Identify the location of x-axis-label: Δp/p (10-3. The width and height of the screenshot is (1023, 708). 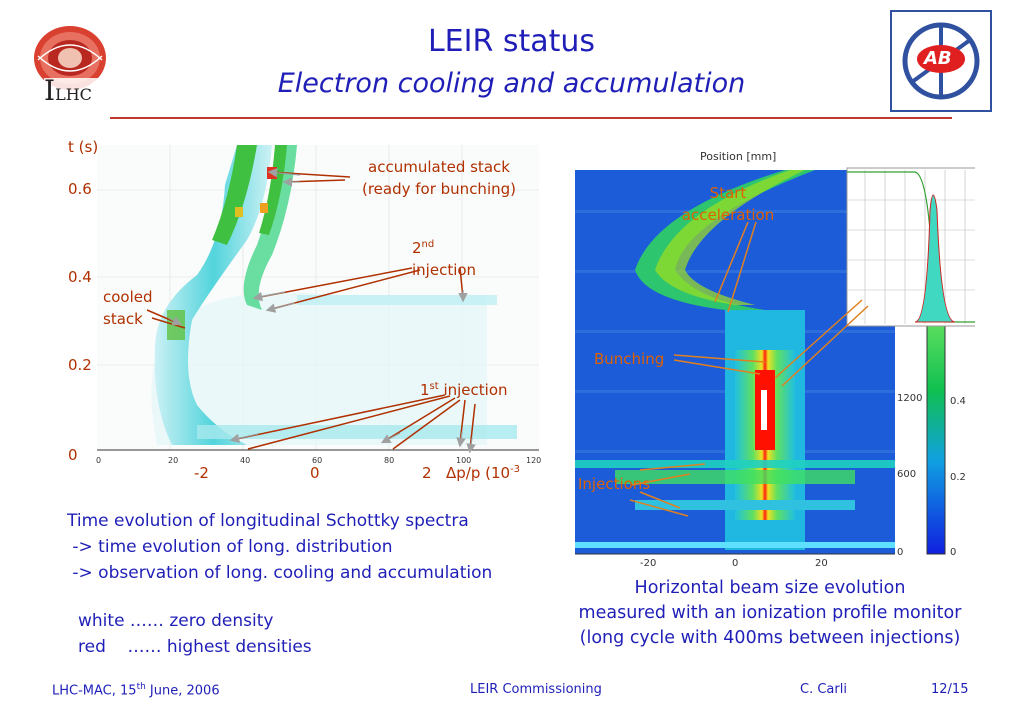
(483, 473).